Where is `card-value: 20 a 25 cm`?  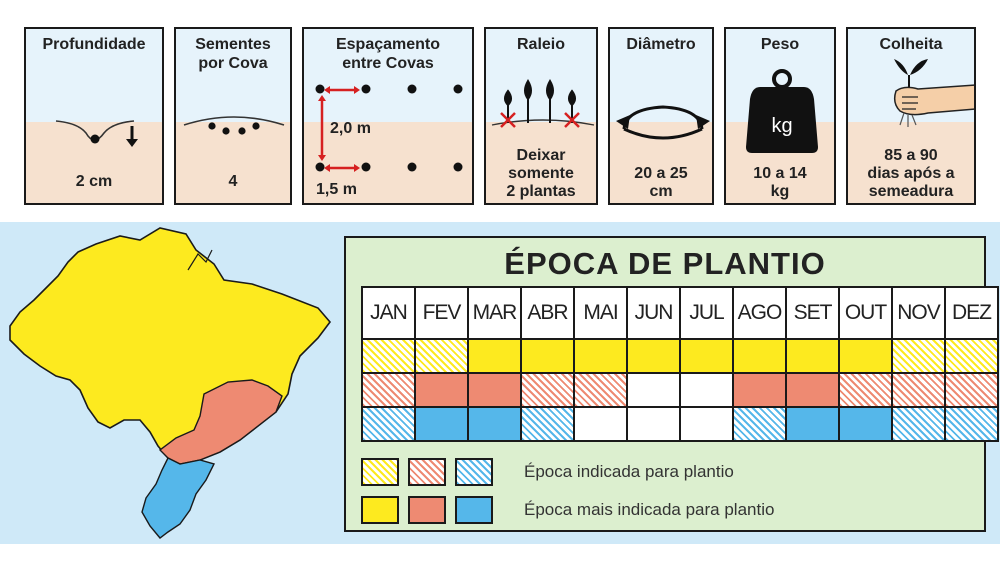 card-value: 20 a 25 cm is located at coordinates (661, 182).